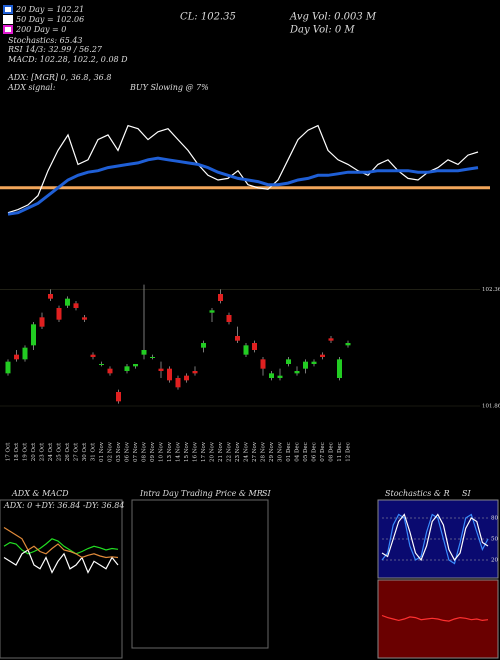 The image size is (500, 660). What do you see at coordinates (17, 451) in the screenshot?
I see `x-tick-label: 18 Oct` at bounding box center [17, 451].